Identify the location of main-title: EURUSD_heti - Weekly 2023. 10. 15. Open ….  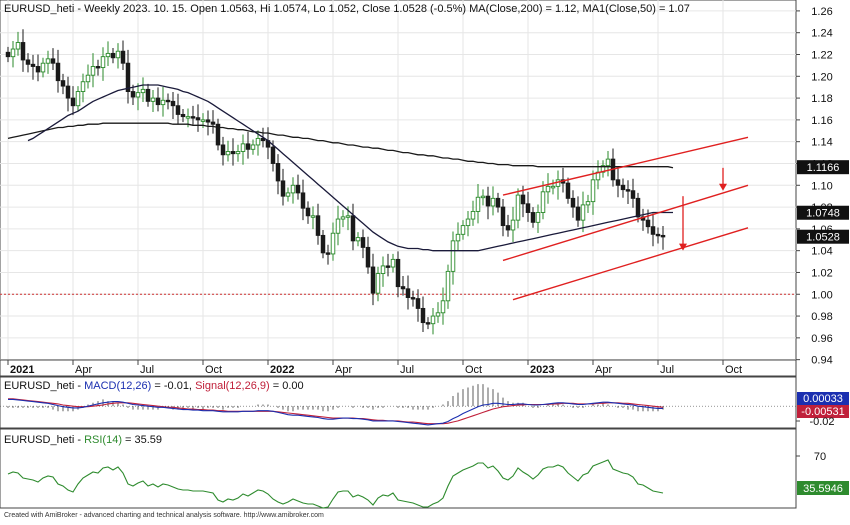
(347, 9).